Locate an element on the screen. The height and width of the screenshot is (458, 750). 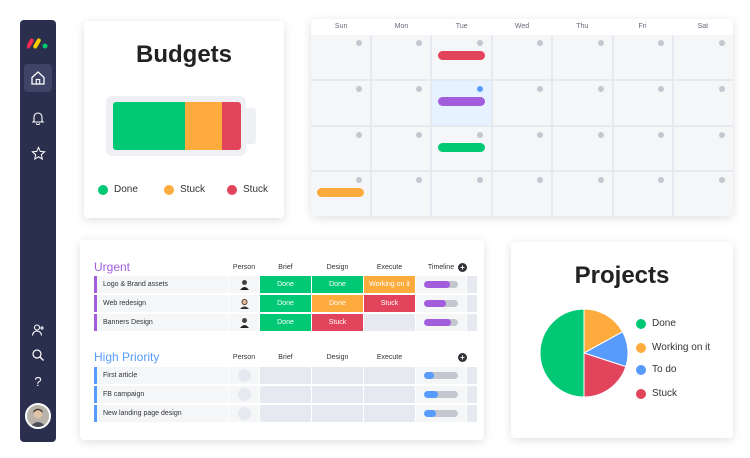
column-header: Brief is located at coordinates (285, 267).